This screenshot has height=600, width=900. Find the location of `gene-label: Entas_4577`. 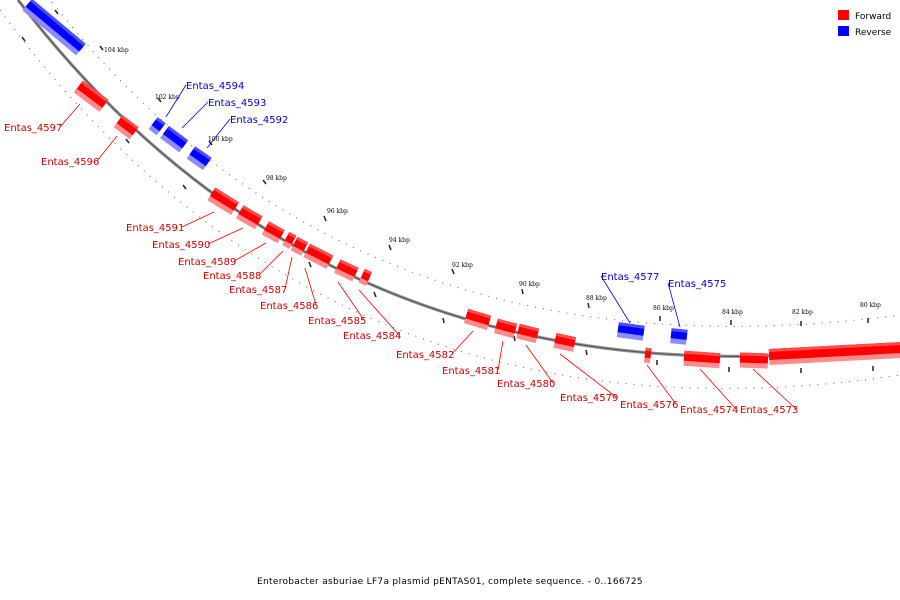

gene-label: Entas_4577 is located at coordinates (630, 277).